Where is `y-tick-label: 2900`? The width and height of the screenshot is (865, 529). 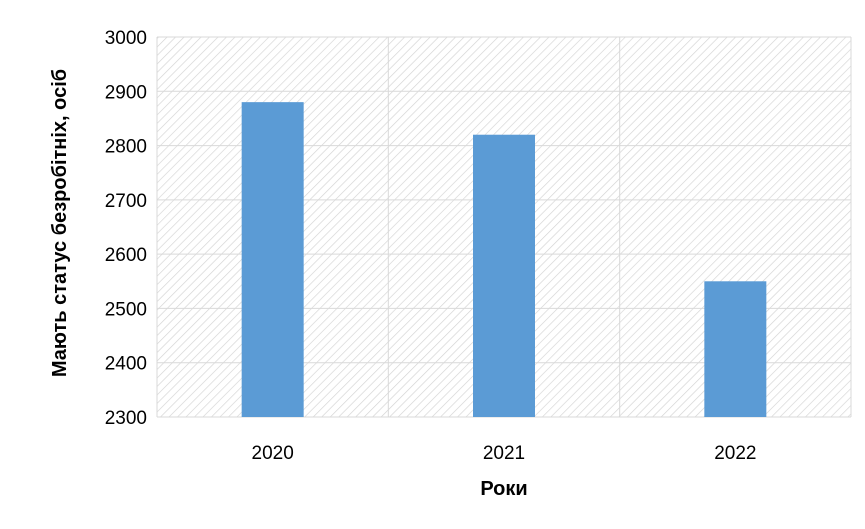 y-tick-label: 2900 is located at coordinates (126, 92).